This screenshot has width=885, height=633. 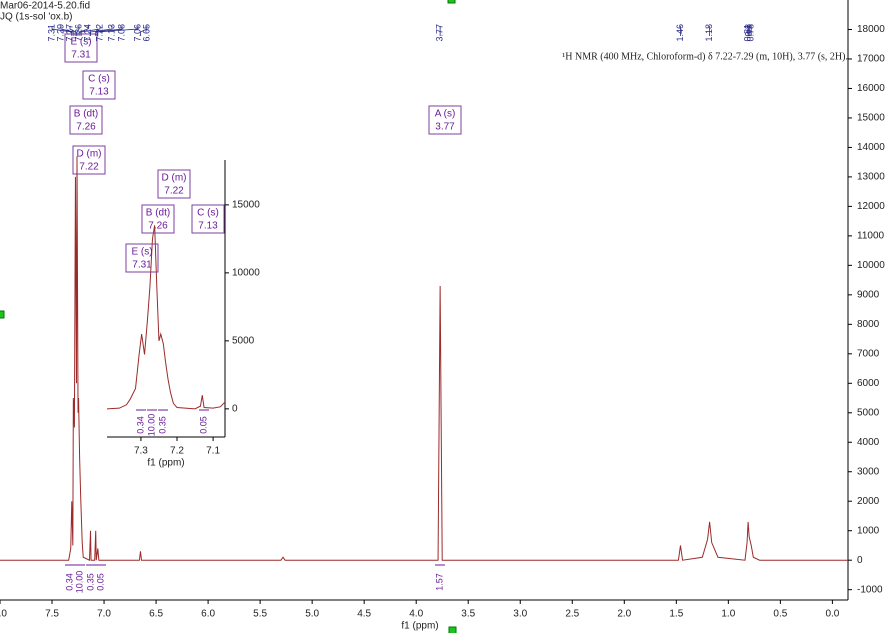 What do you see at coordinates (868, 324) in the screenshot?
I see `y-tick-label: 8000` at bounding box center [868, 324].